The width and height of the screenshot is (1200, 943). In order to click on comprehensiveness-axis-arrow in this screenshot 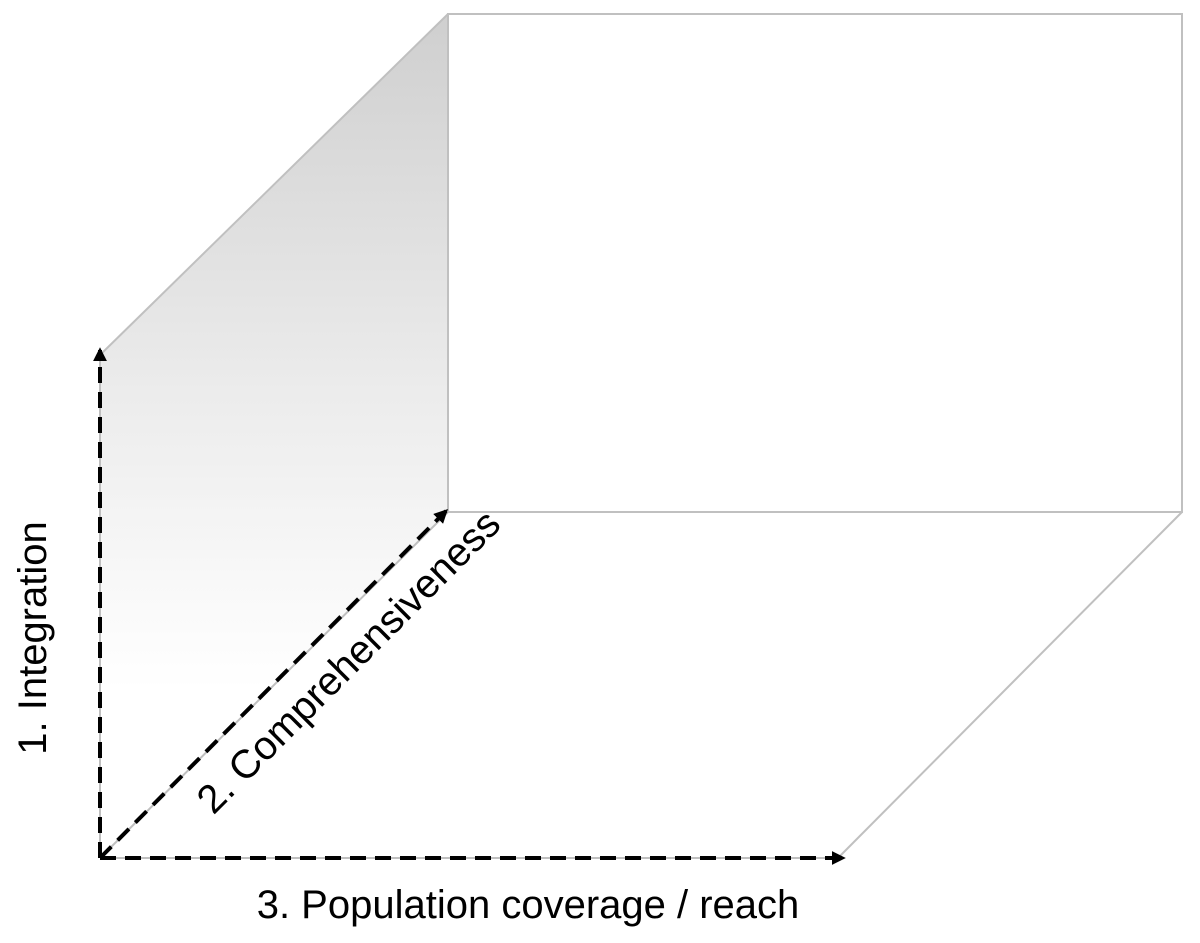, I will do `click(273, 684)`.